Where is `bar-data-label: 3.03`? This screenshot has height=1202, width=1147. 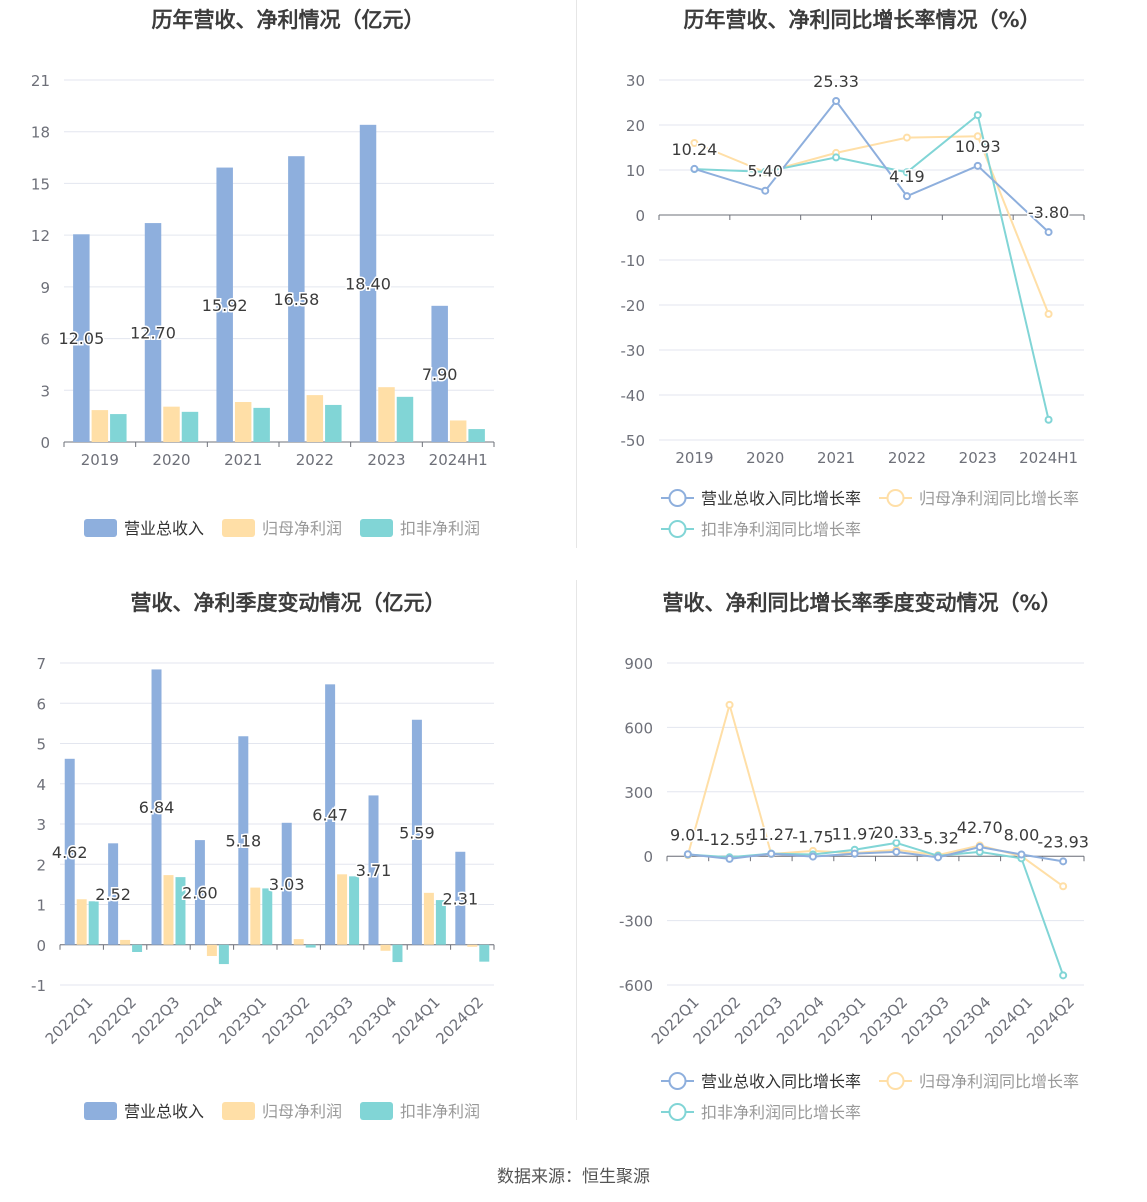
bar-data-label: 3.03 is located at coordinates (287, 884).